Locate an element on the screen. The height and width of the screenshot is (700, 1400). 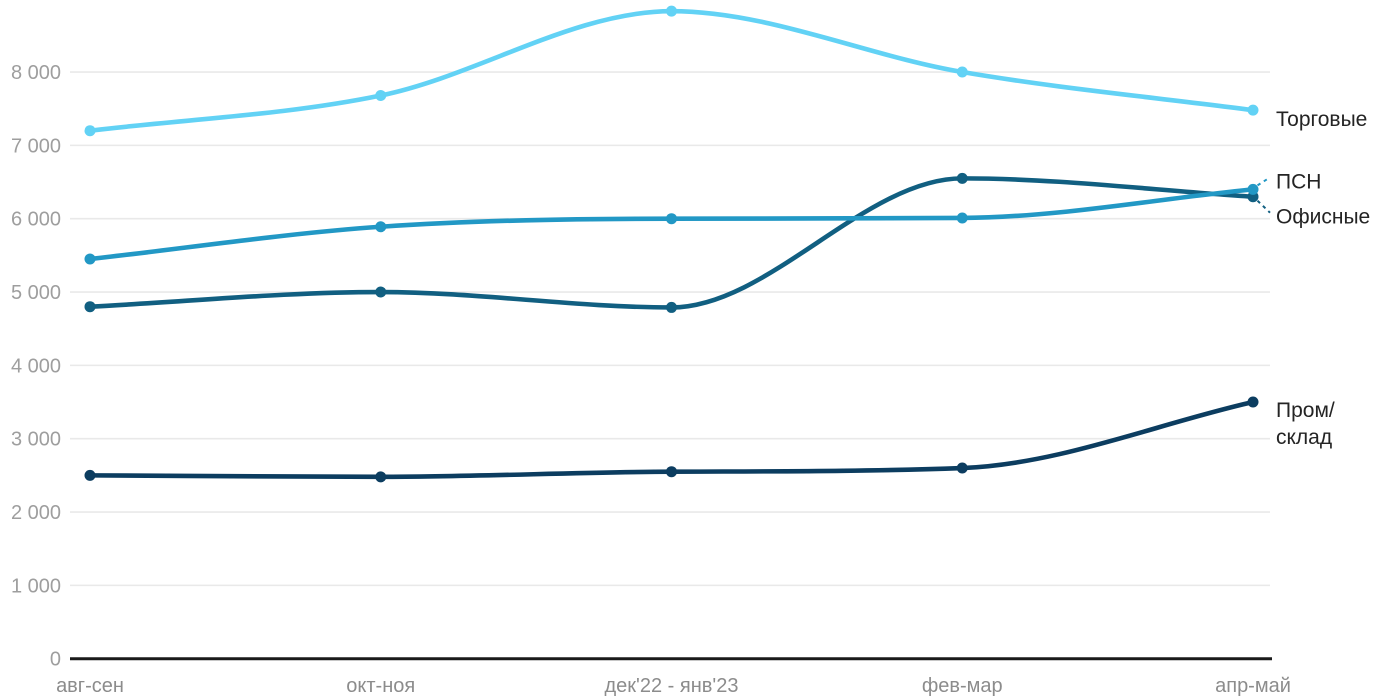
y-tick-label: 3 000 is located at coordinates (36, 440).